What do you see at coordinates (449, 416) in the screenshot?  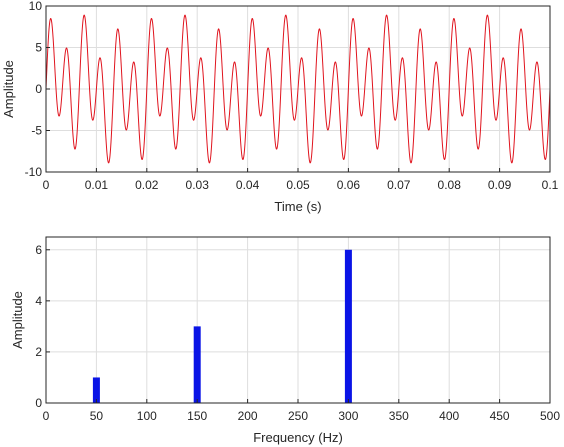 I see `freq-x-tick-label: 400` at bounding box center [449, 416].